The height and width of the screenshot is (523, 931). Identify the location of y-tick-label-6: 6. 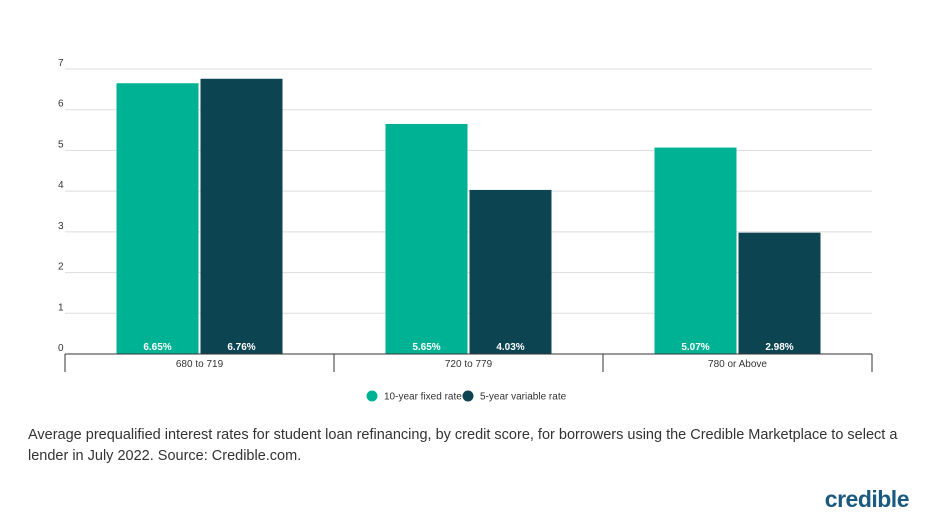
(61, 104).